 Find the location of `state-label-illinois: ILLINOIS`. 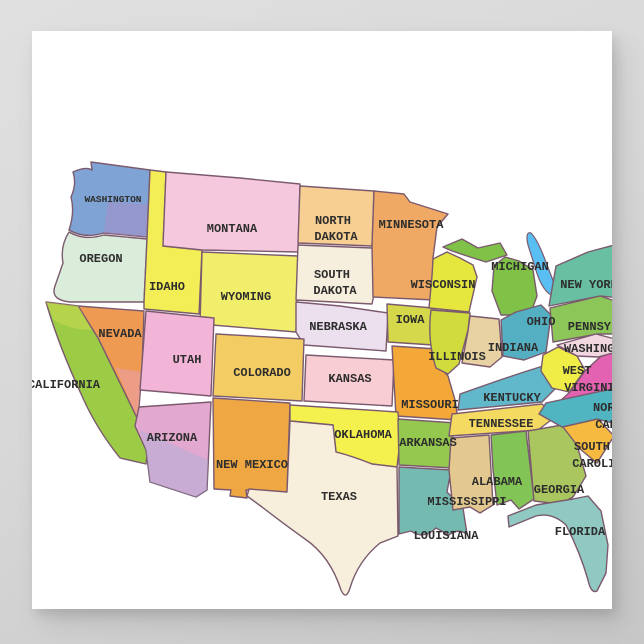

state-label-illinois: ILLINOIS is located at coordinates (457, 357).